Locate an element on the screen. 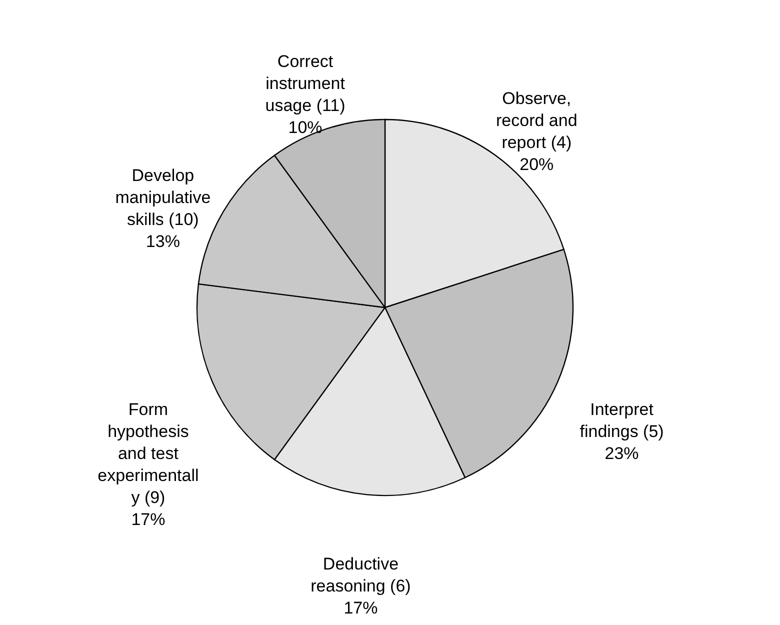 The image size is (780, 625). data-label: 13% is located at coordinates (163, 242).